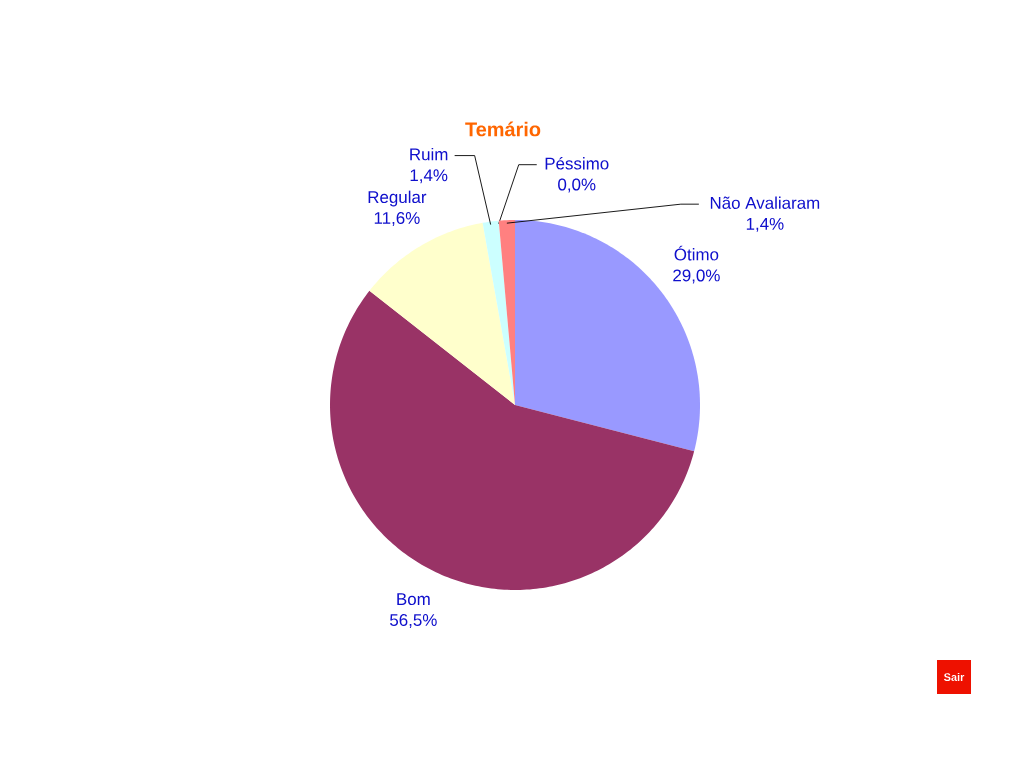  I want to click on chart-title: Temário, so click(503, 129).